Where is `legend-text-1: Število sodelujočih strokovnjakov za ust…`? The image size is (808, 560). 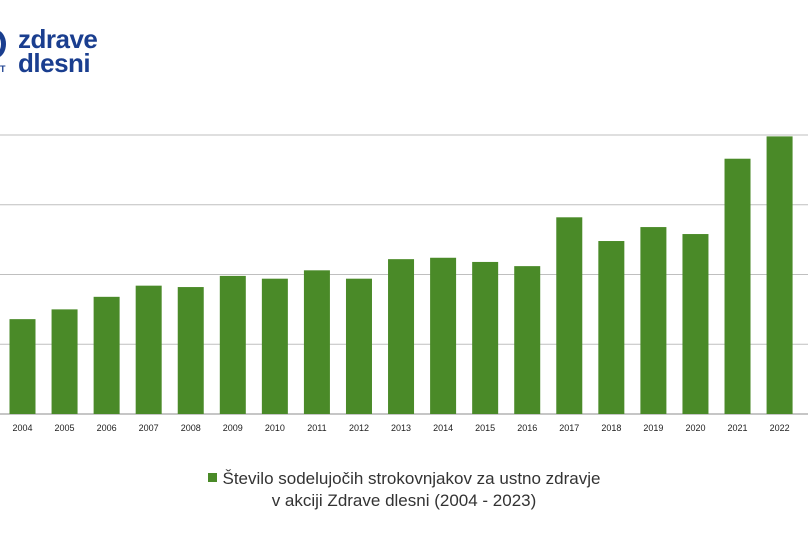 legend-text-1: Število sodelujočih strokovnjakov za ust… is located at coordinates (411, 478).